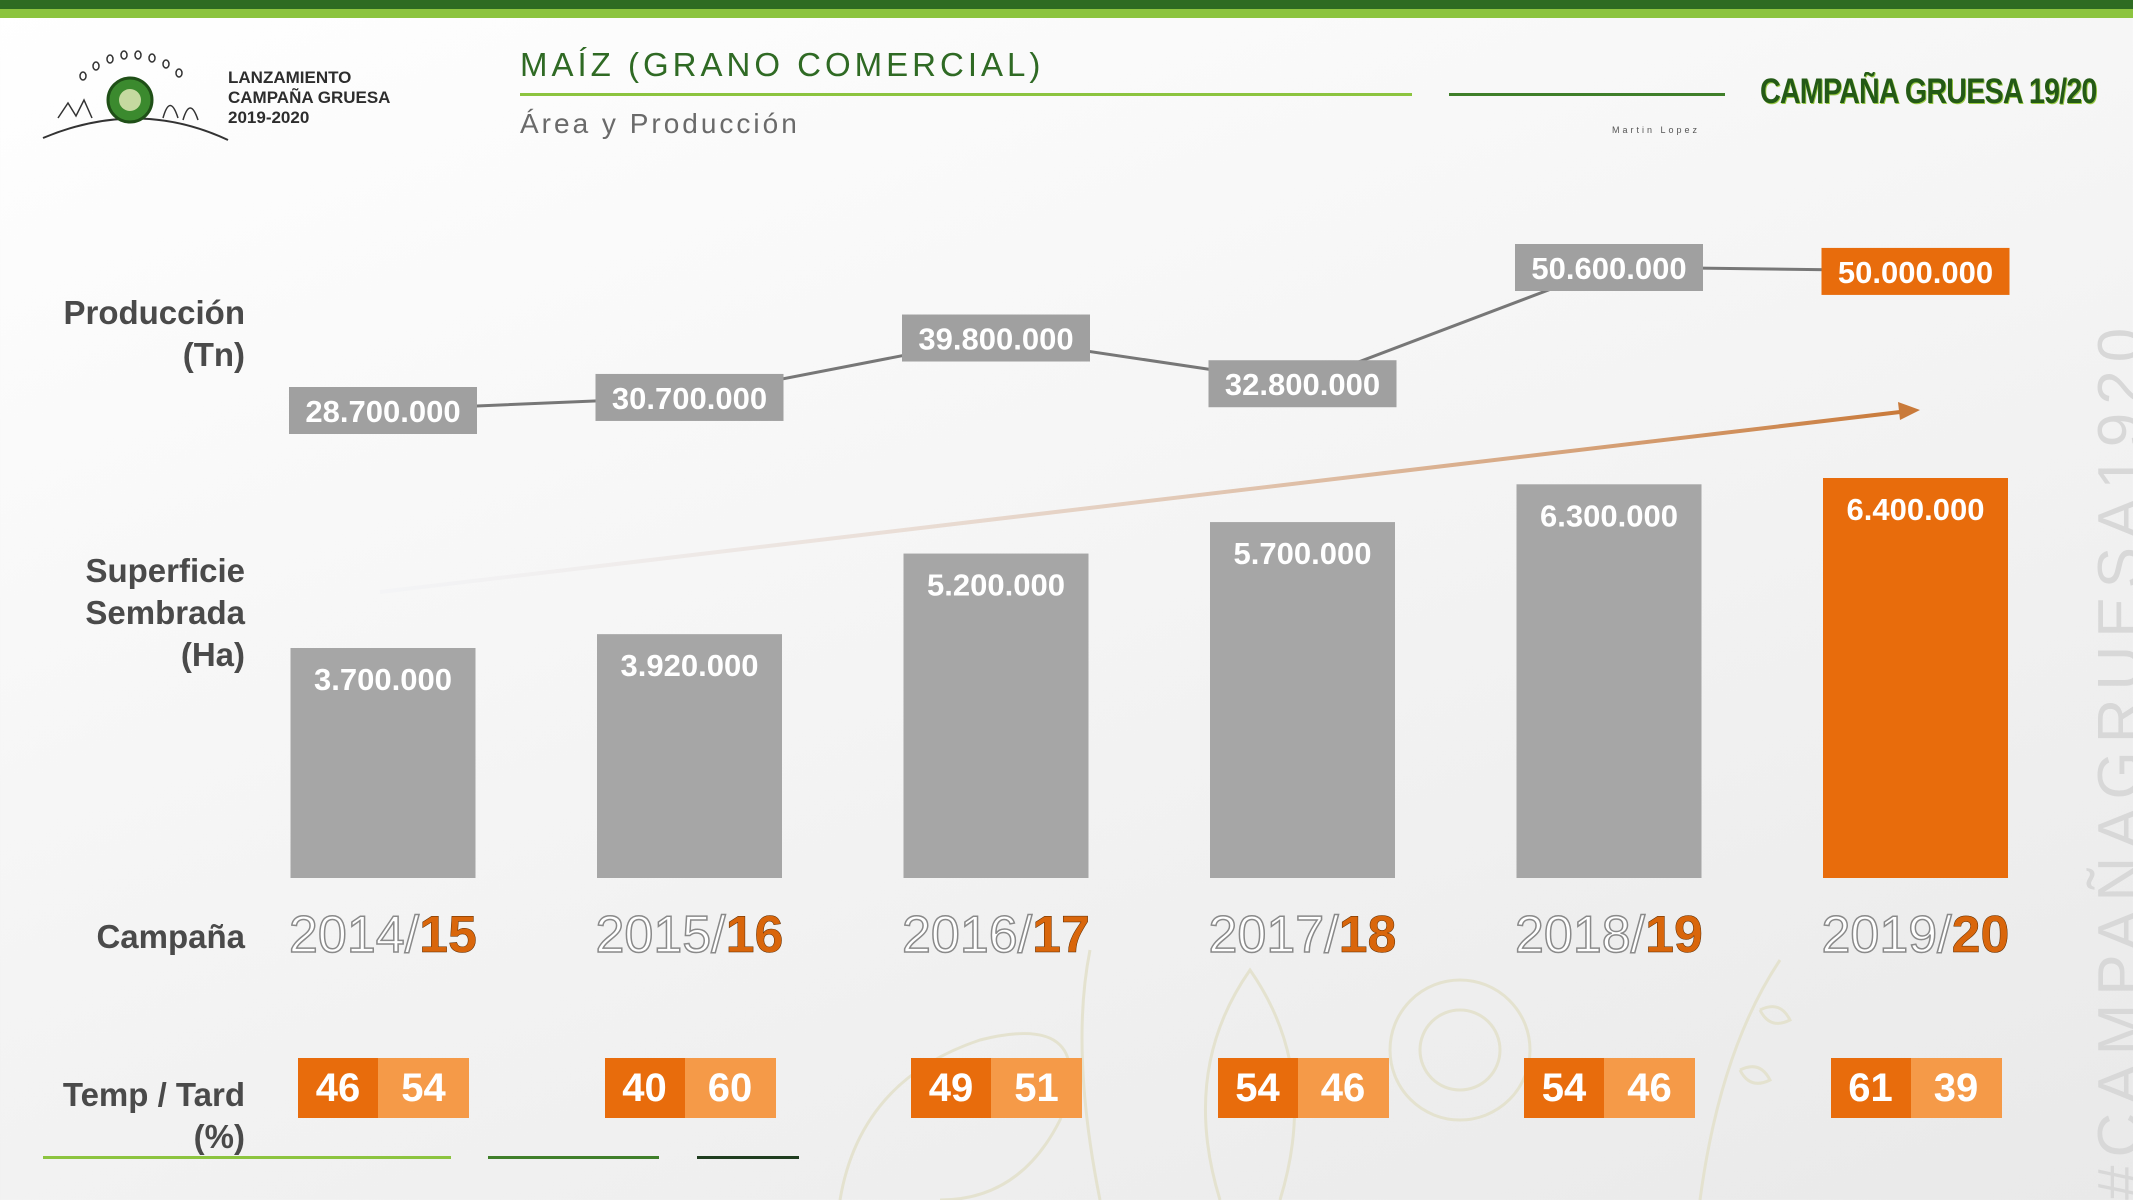 This screenshot has width=2133, height=1200. I want to click on production-value-label: 50.600.000, so click(1608, 268).